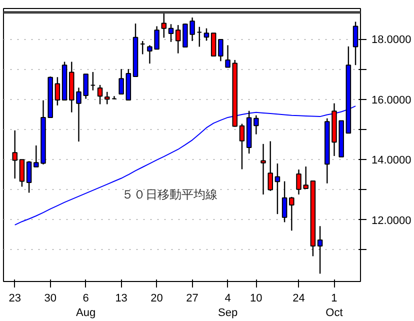  Describe the element at coordinates (228, 305) in the screenshot. I see `x-tick-label: 4 Sep` at that location.